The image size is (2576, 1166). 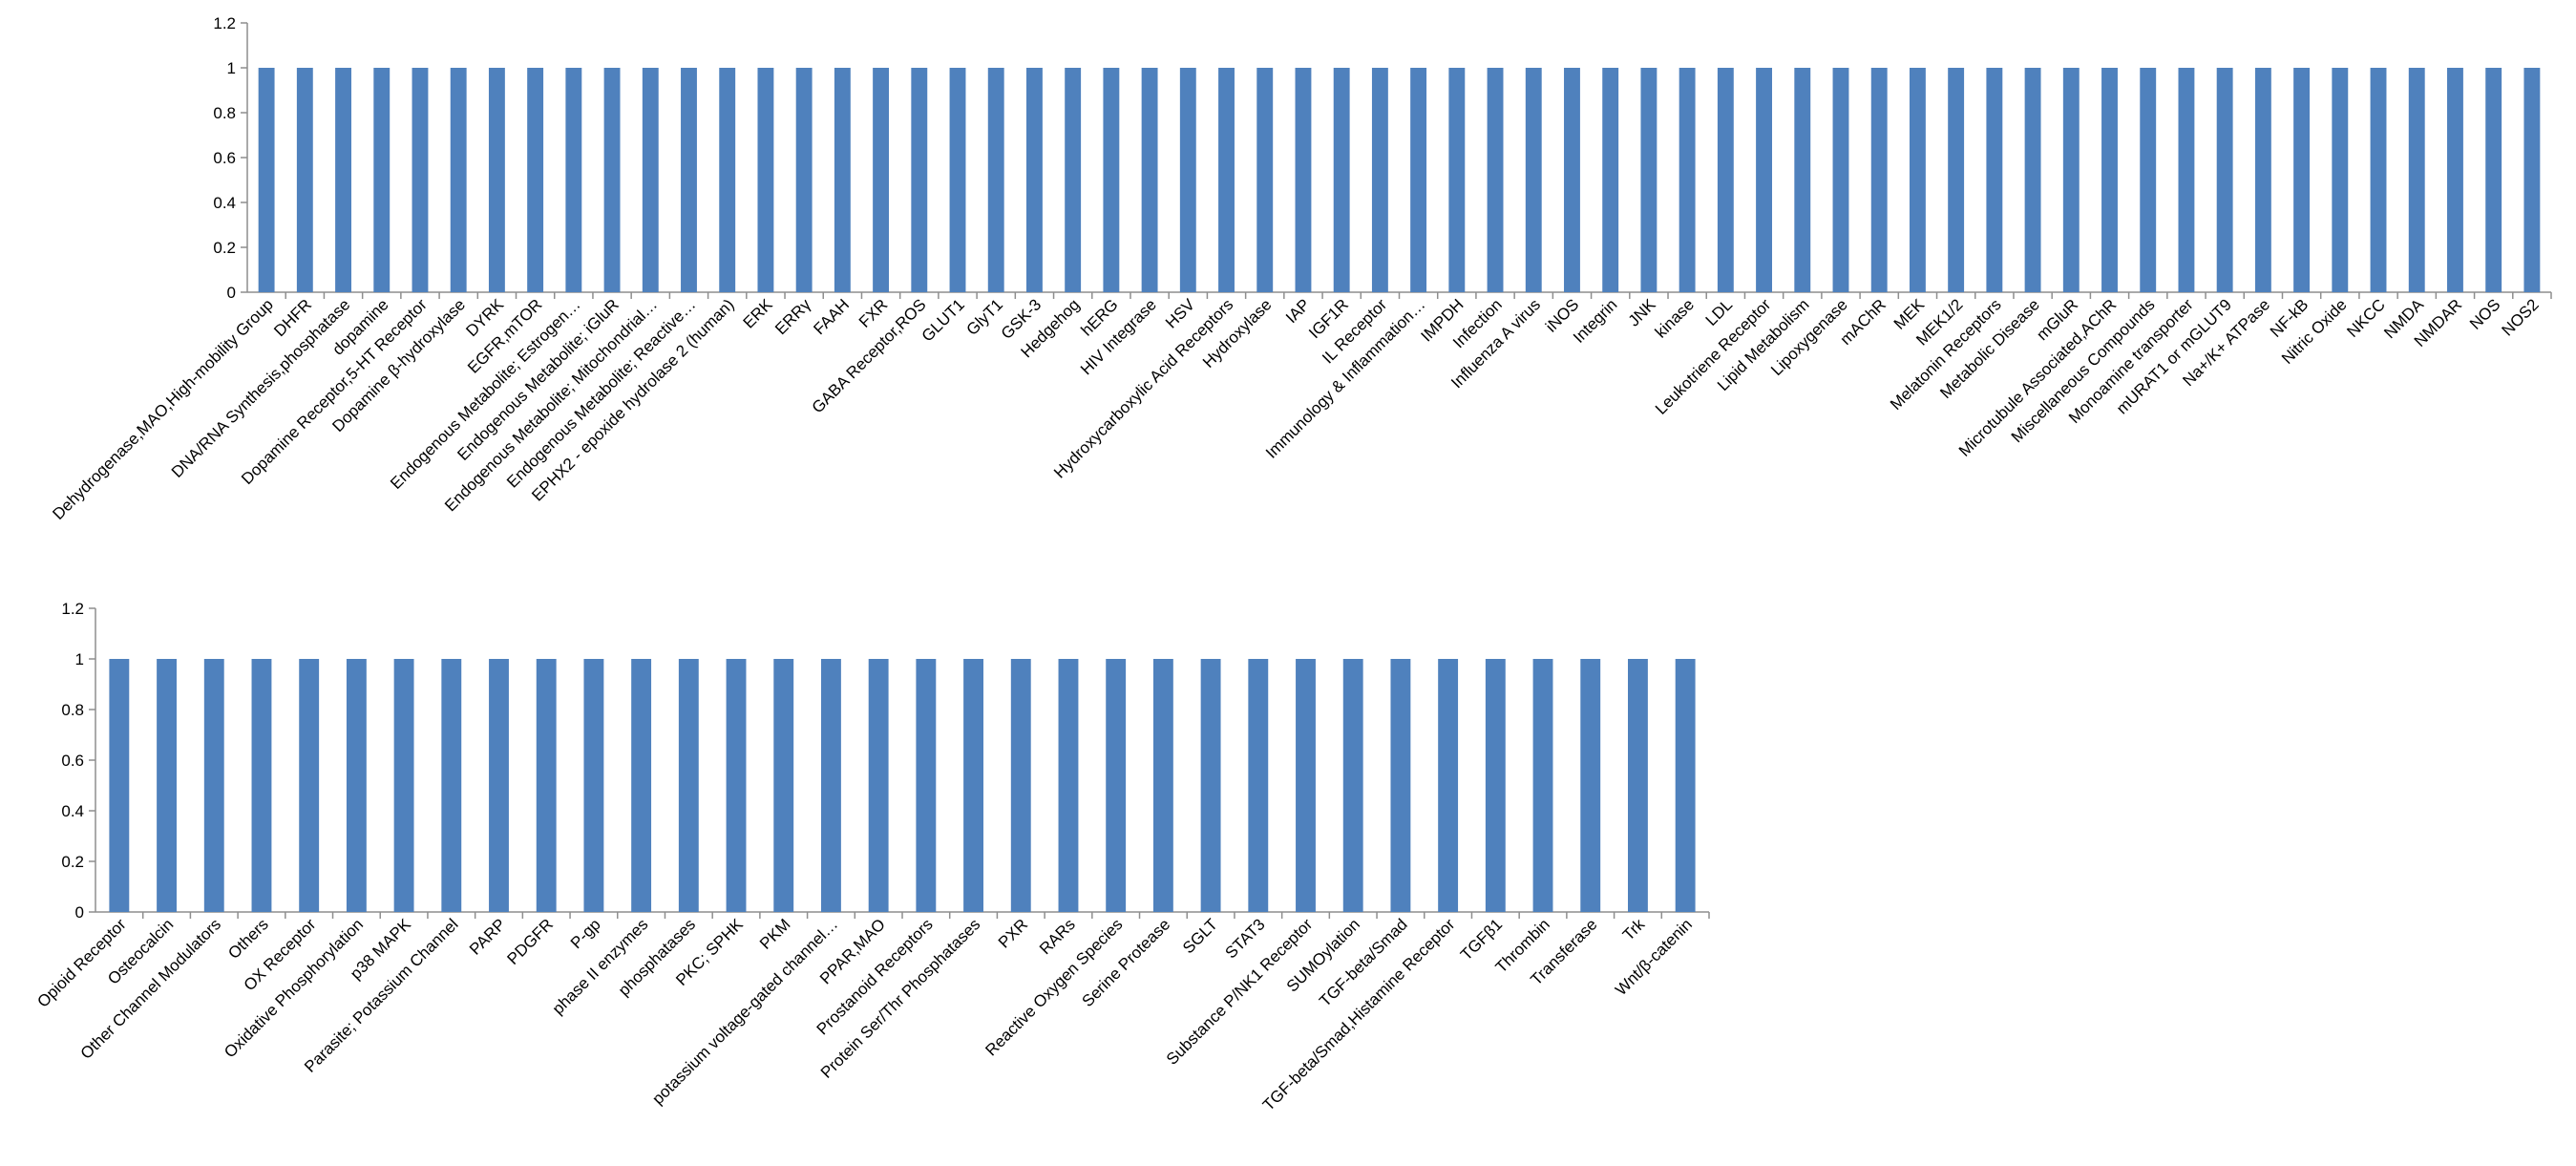 What do you see at coordinates (1200, 936) in the screenshot?
I see `x-tick-label: SGLT` at bounding box center [1200, 936].